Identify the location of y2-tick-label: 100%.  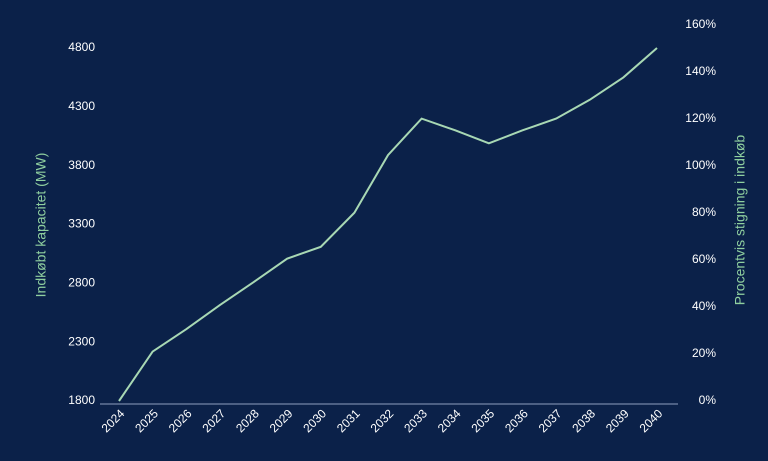
(700, 165).